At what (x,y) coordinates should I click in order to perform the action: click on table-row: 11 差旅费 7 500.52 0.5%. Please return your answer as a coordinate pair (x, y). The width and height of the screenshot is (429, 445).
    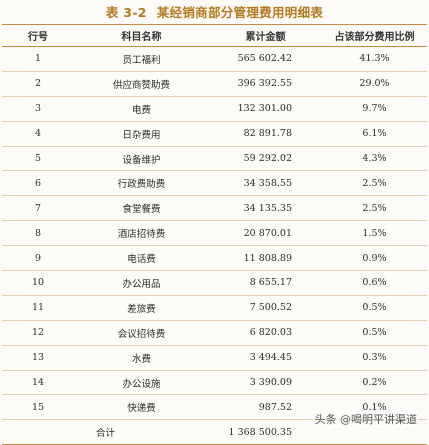
    Looking at the image, I should click on (214, 308).